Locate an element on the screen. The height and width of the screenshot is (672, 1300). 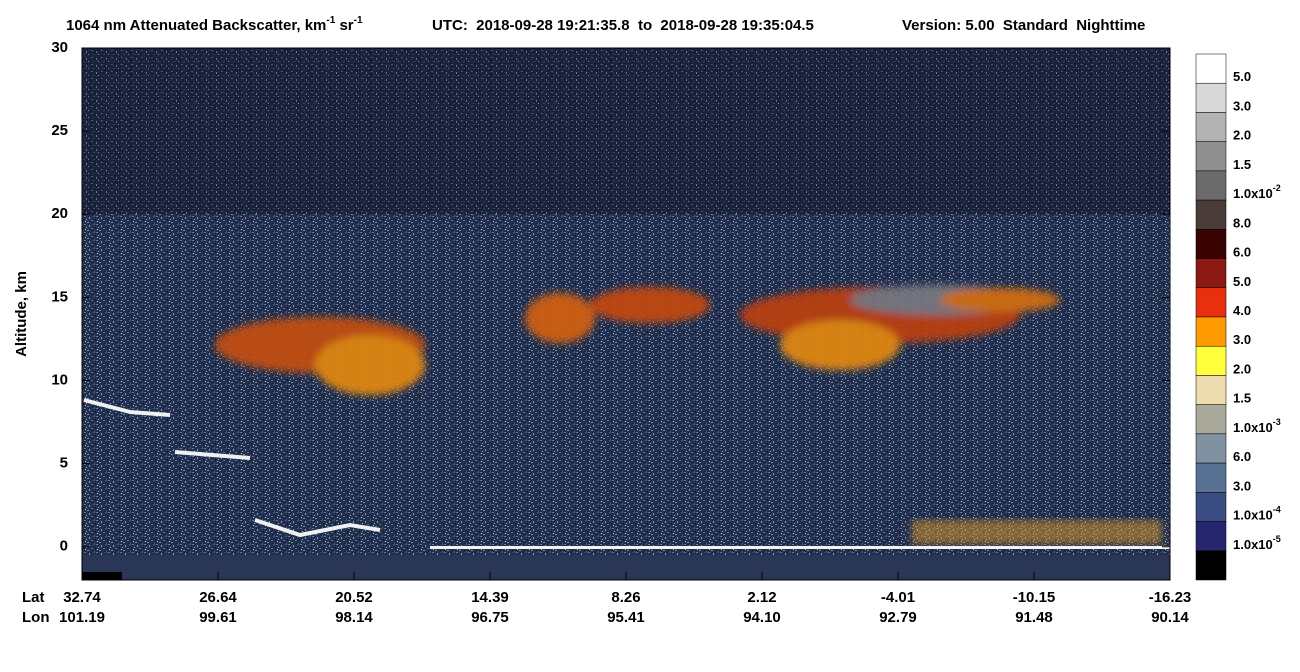
lon-label: 94.10 is located at coordinates (762, 617).